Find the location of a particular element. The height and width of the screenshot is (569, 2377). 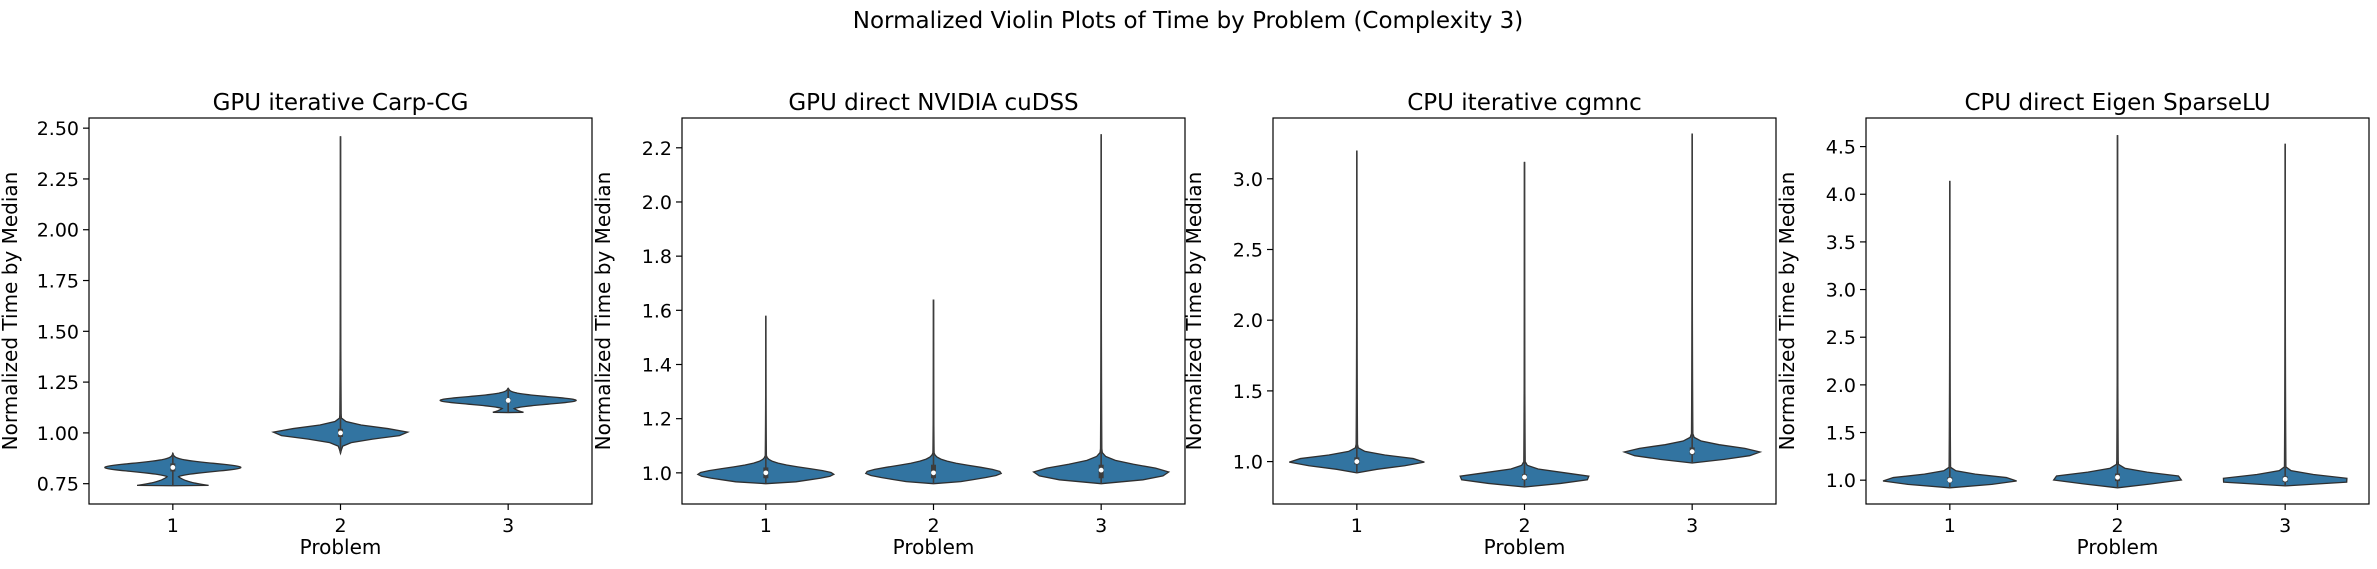

y-tick-label: 1.6 is located at coordinates (657, 311).